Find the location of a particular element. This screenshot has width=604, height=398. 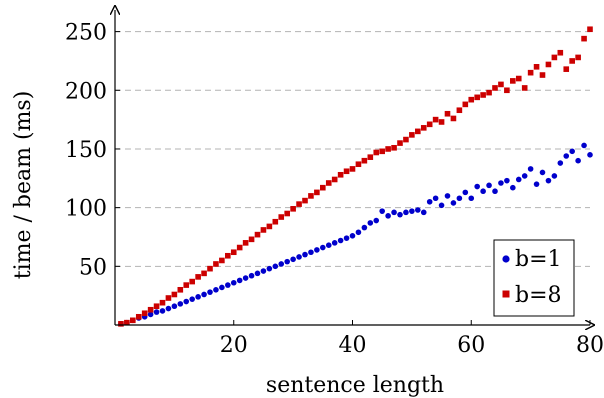

y-tick-label: 100 is located at coordinates (86, 209).